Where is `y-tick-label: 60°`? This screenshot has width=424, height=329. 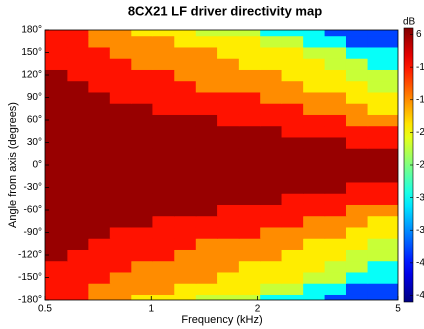
y-tick-label: 60° is located at coordinates (34, 120).